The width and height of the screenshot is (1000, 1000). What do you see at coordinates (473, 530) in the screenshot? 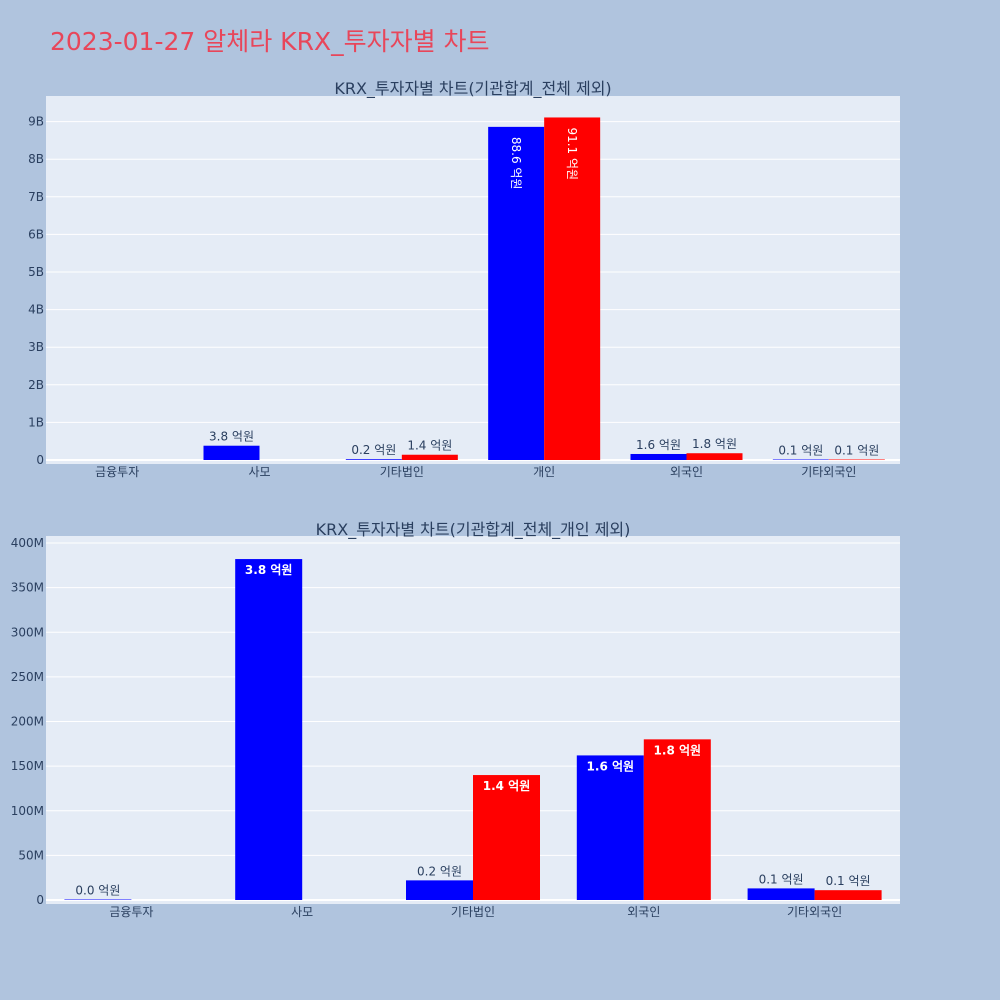
I see `chart-title: KRX_투자자별 차트(기관합계_전체_개인 제외)` at bounding box center [473, 530].